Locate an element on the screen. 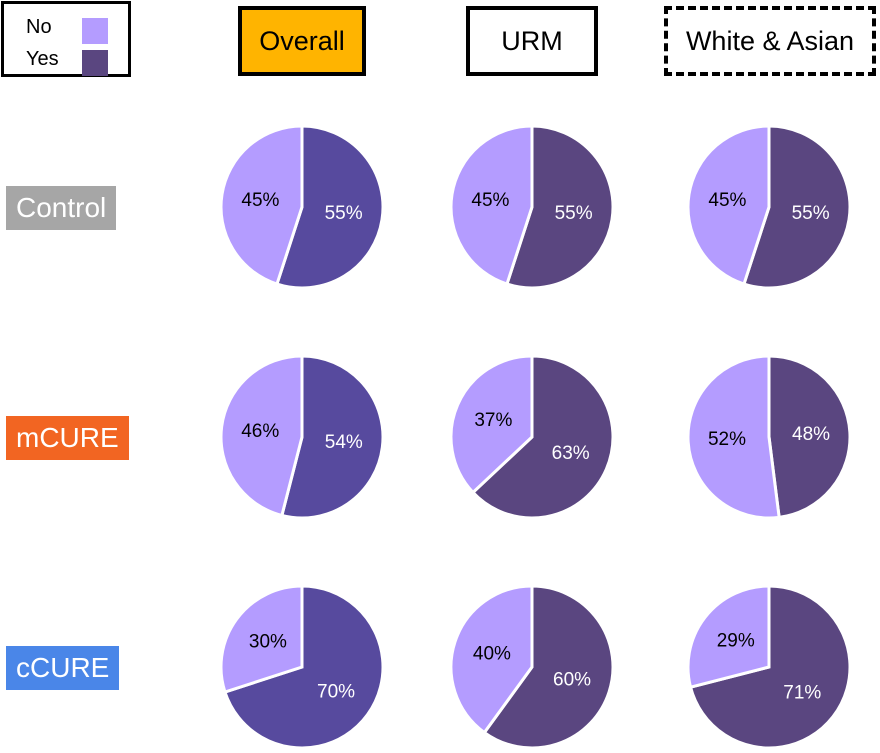  legend-swatch-no is located at coordinates (95, 31).